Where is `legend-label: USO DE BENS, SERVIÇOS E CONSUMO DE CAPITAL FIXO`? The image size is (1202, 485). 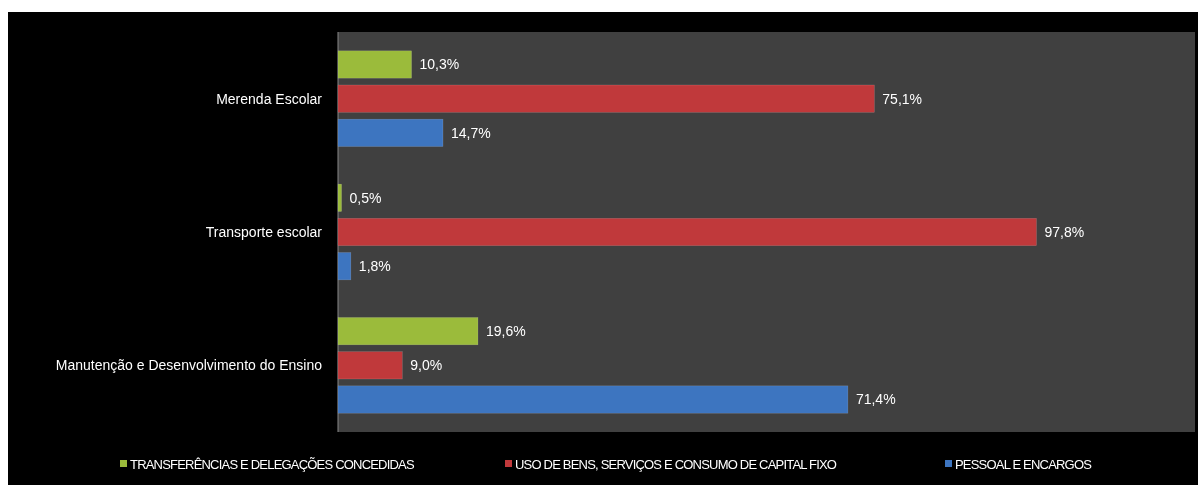 legend-label: USO DE BENS, SERVIÇOS E CONSUMO DE CAPITAL FIXO is located at coordinates (676, 464).